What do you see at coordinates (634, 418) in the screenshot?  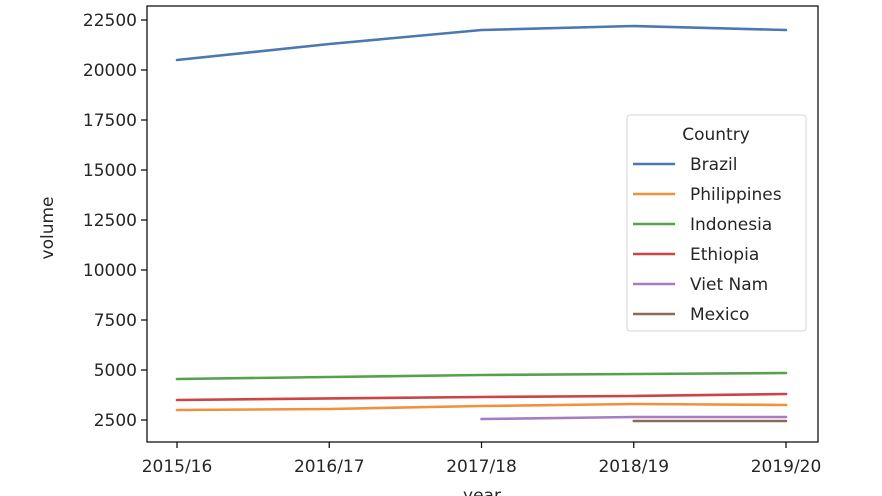 I see `series-line-viet-nam` at bounding box center [634, 418].